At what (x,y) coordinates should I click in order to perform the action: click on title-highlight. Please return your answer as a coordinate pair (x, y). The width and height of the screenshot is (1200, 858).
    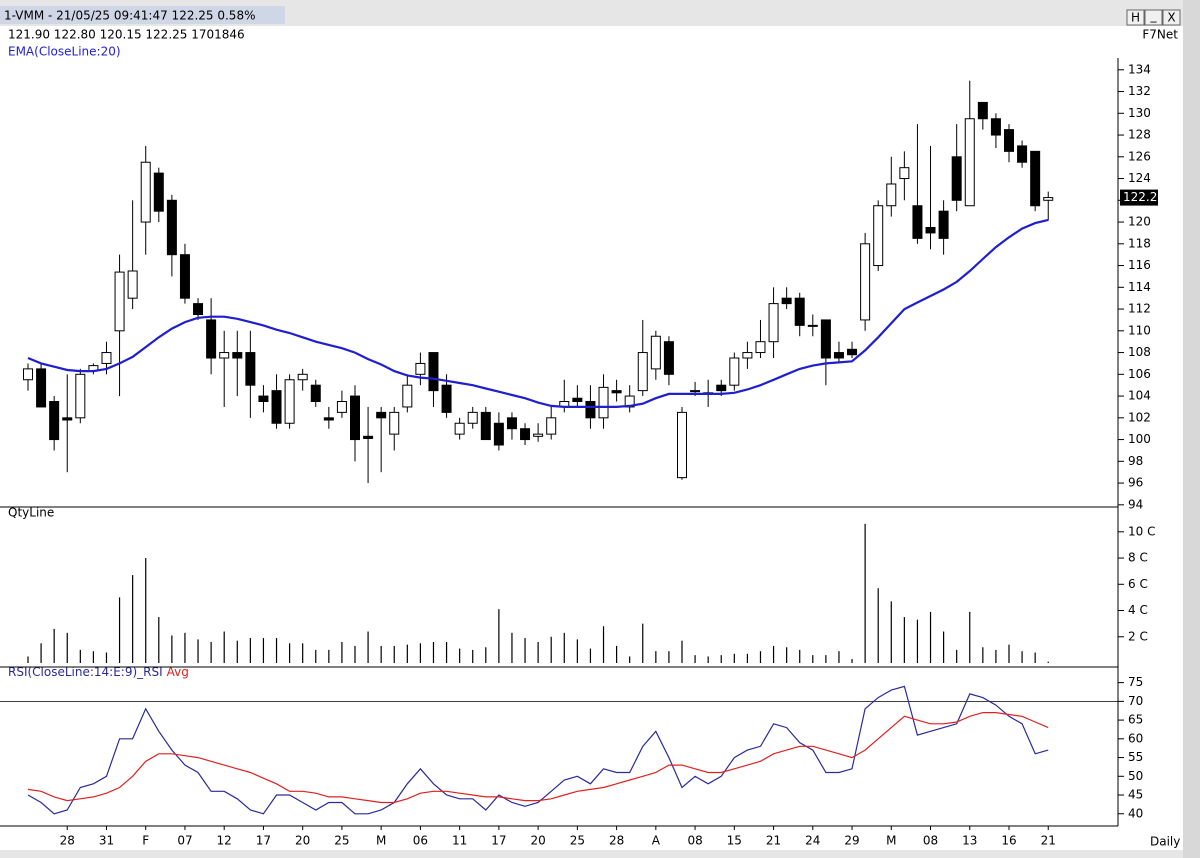
    Looking at the image, I should click on (142, 15).